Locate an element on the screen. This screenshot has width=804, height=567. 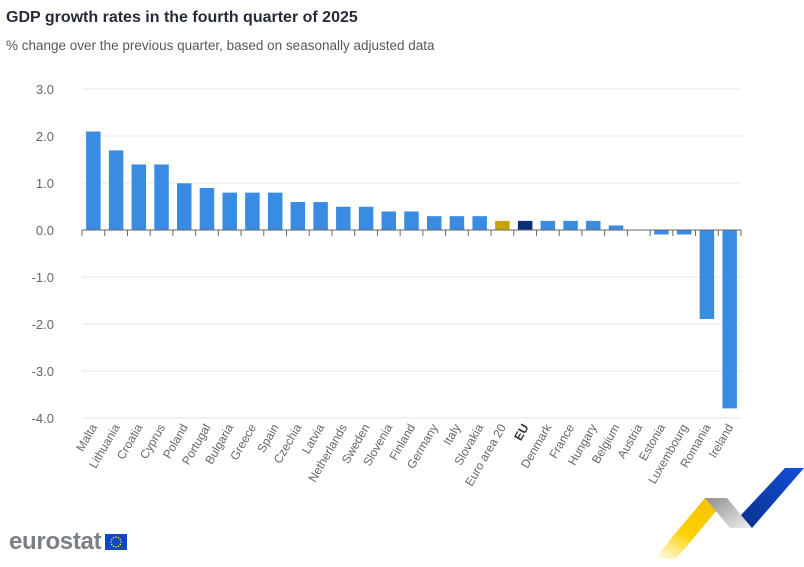
bar-poland is located at coordinates (184, 206).